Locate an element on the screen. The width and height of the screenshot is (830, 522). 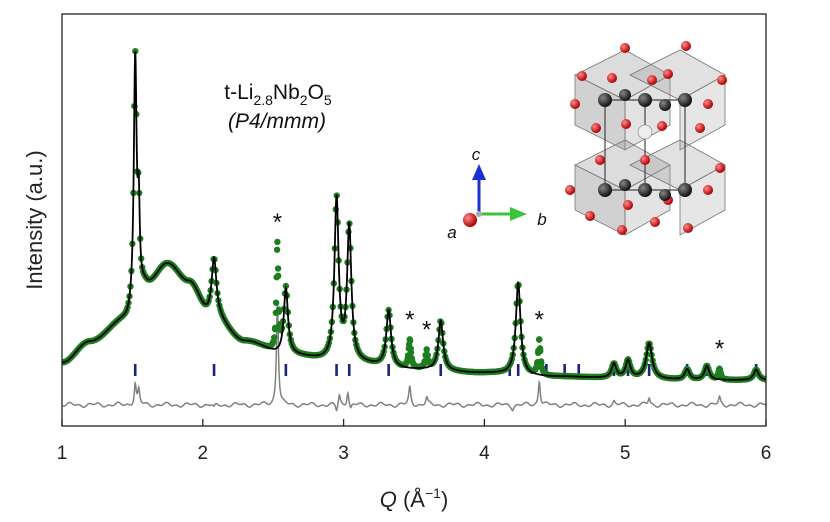
x-tick-label: 6 is located at coordinates (766, 453).